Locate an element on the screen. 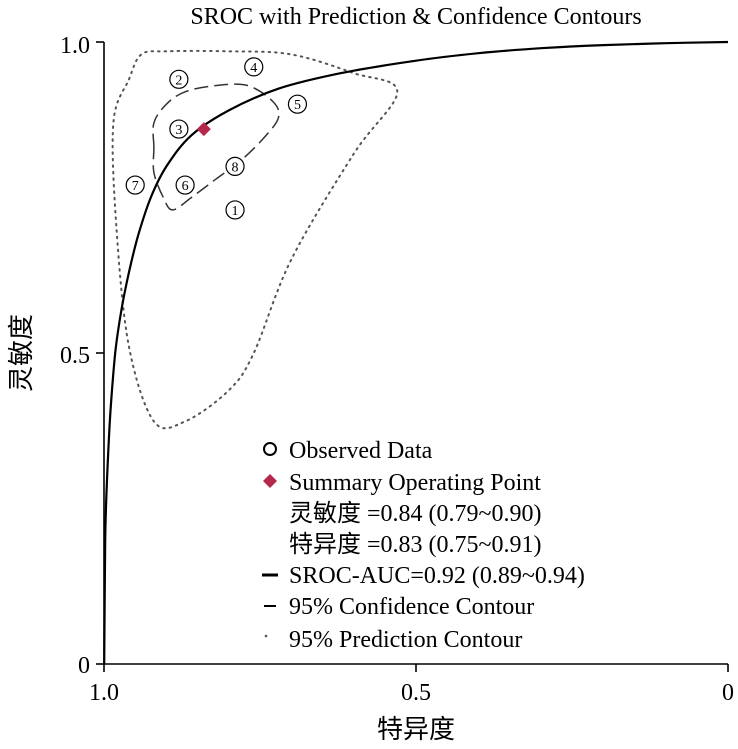 The width and height of the screenshot is (738, 749). study-label: 8 is located at coordinates (235, 167).